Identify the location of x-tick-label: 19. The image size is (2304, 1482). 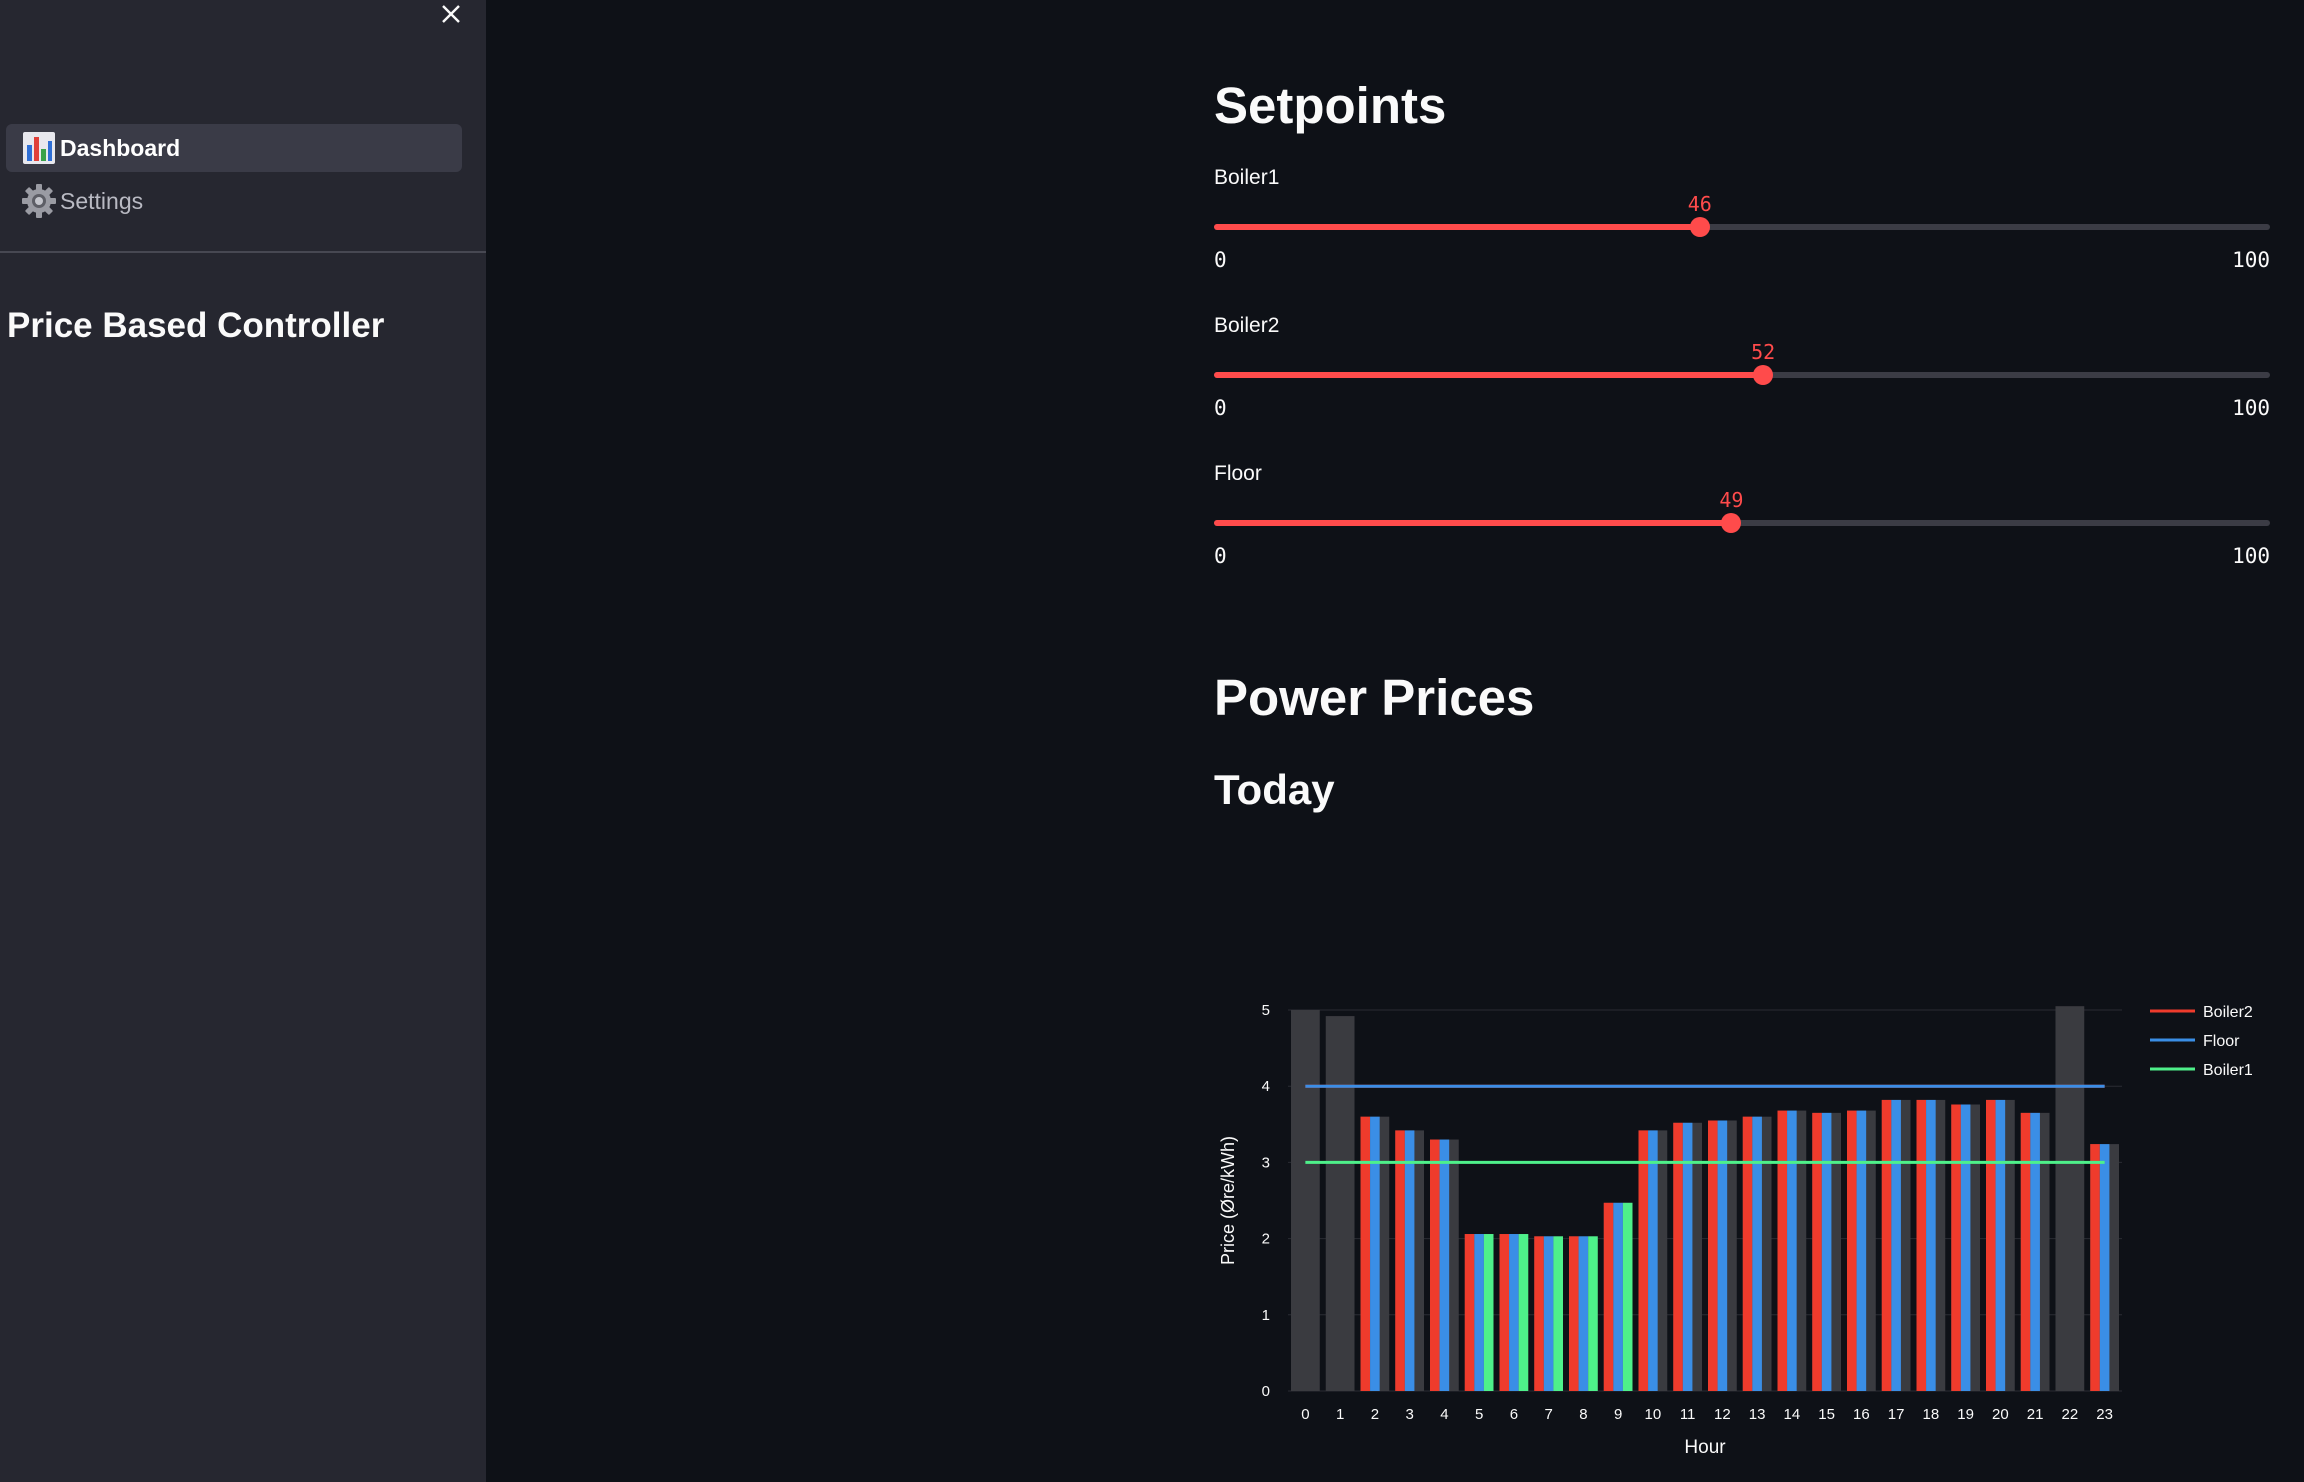
(1965, 1414).